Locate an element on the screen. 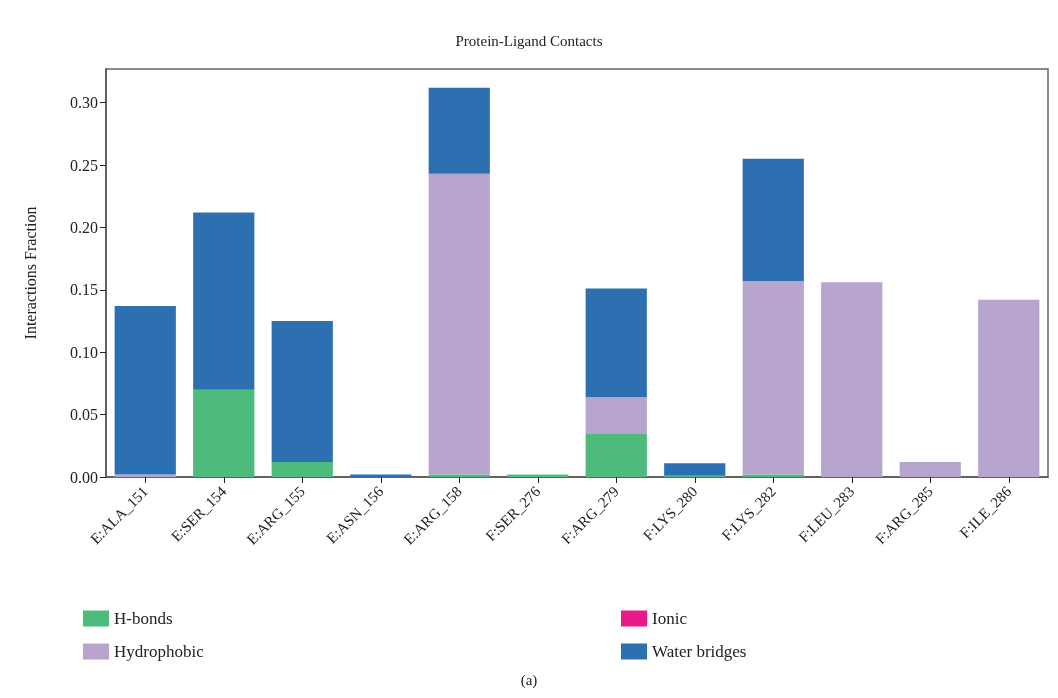  y-tick-label: 0.20 is located at coordinates (84, 227).